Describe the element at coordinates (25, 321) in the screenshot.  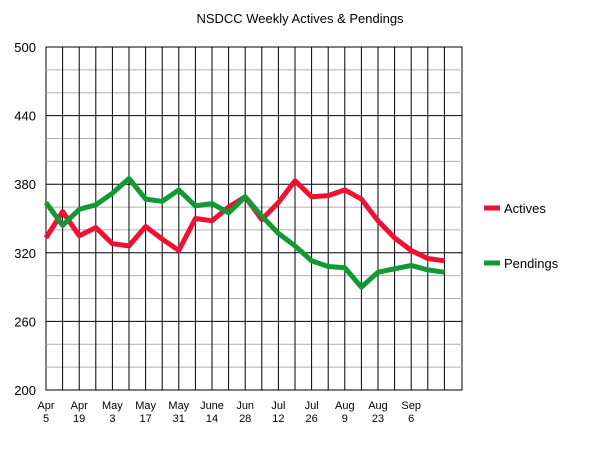
I see `y-tick-label: 260` at that location.